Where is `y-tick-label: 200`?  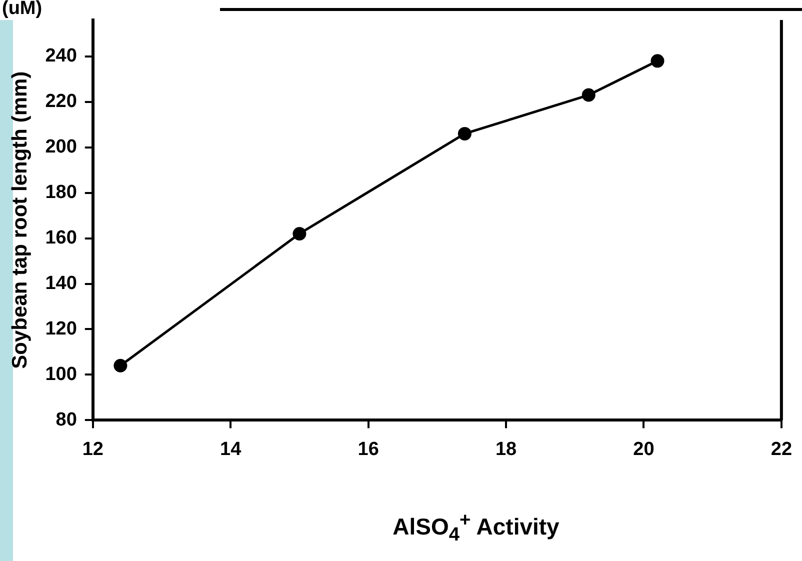 y-tick-label: 200 is located at coordinates (61, 147).